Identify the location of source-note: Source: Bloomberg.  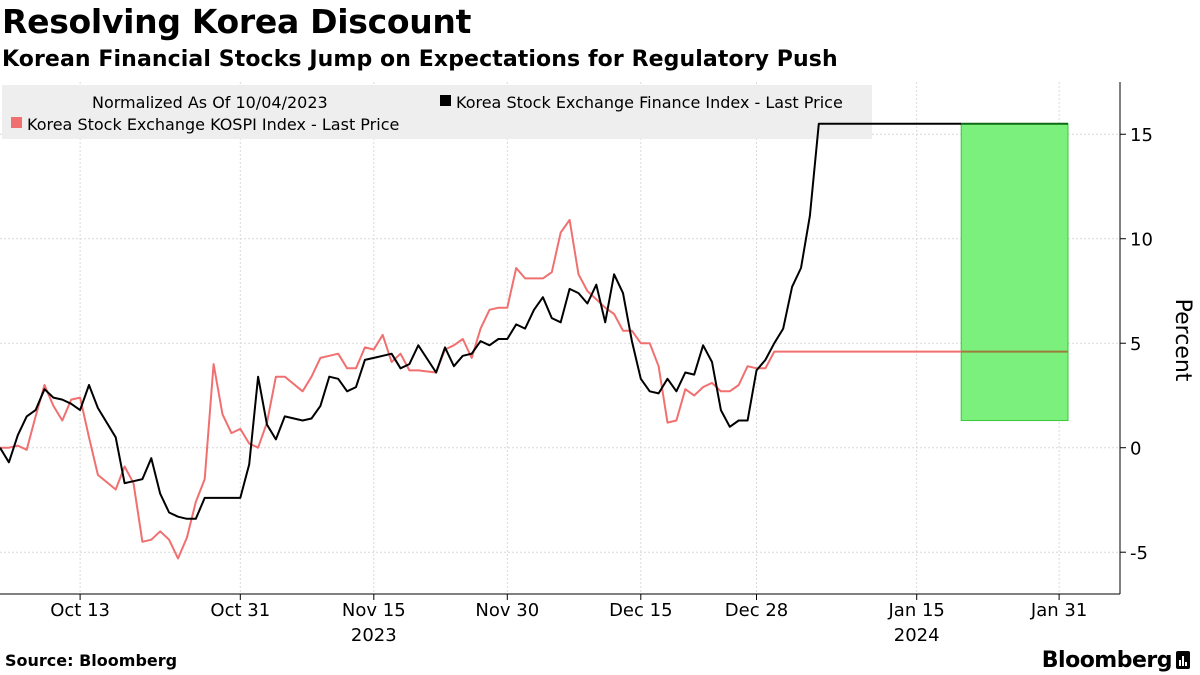
(91, 660).